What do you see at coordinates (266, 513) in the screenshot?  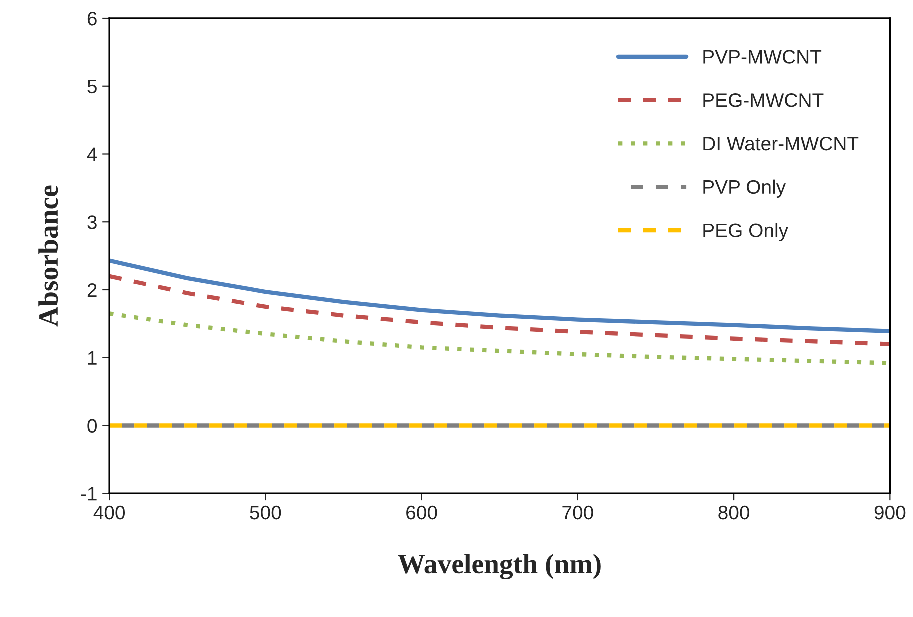 I see `x-tick-label: 500` at bounding box center [266, 513].